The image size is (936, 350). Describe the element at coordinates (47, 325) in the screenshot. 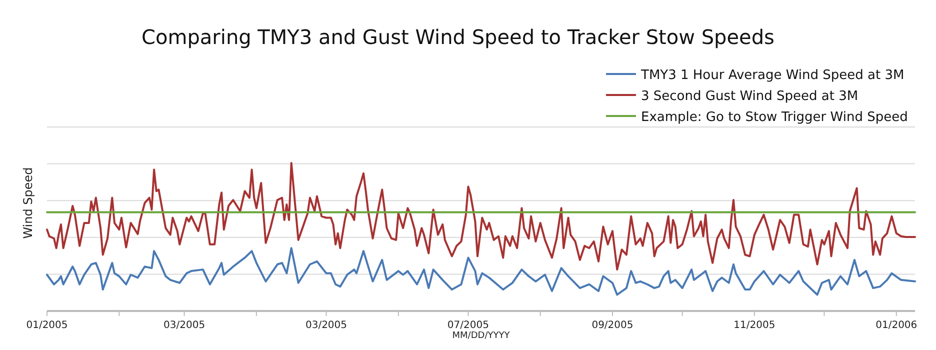

I see `x-tick-label: 01/2005` at that location.